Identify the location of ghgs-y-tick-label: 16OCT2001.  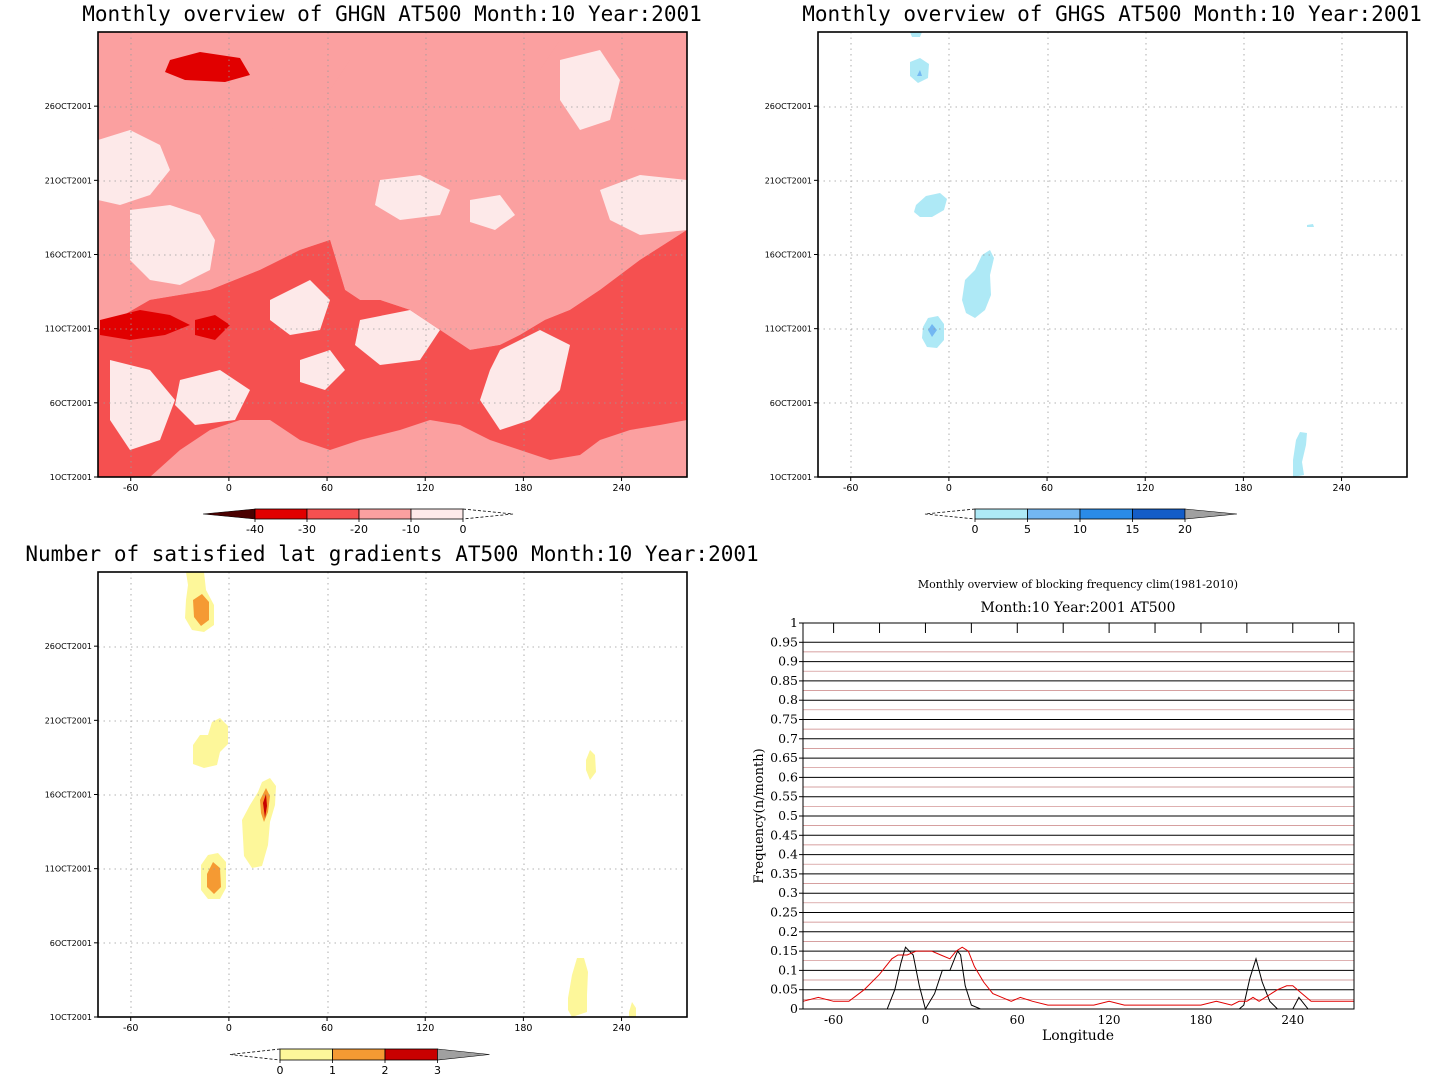
(788, 255).